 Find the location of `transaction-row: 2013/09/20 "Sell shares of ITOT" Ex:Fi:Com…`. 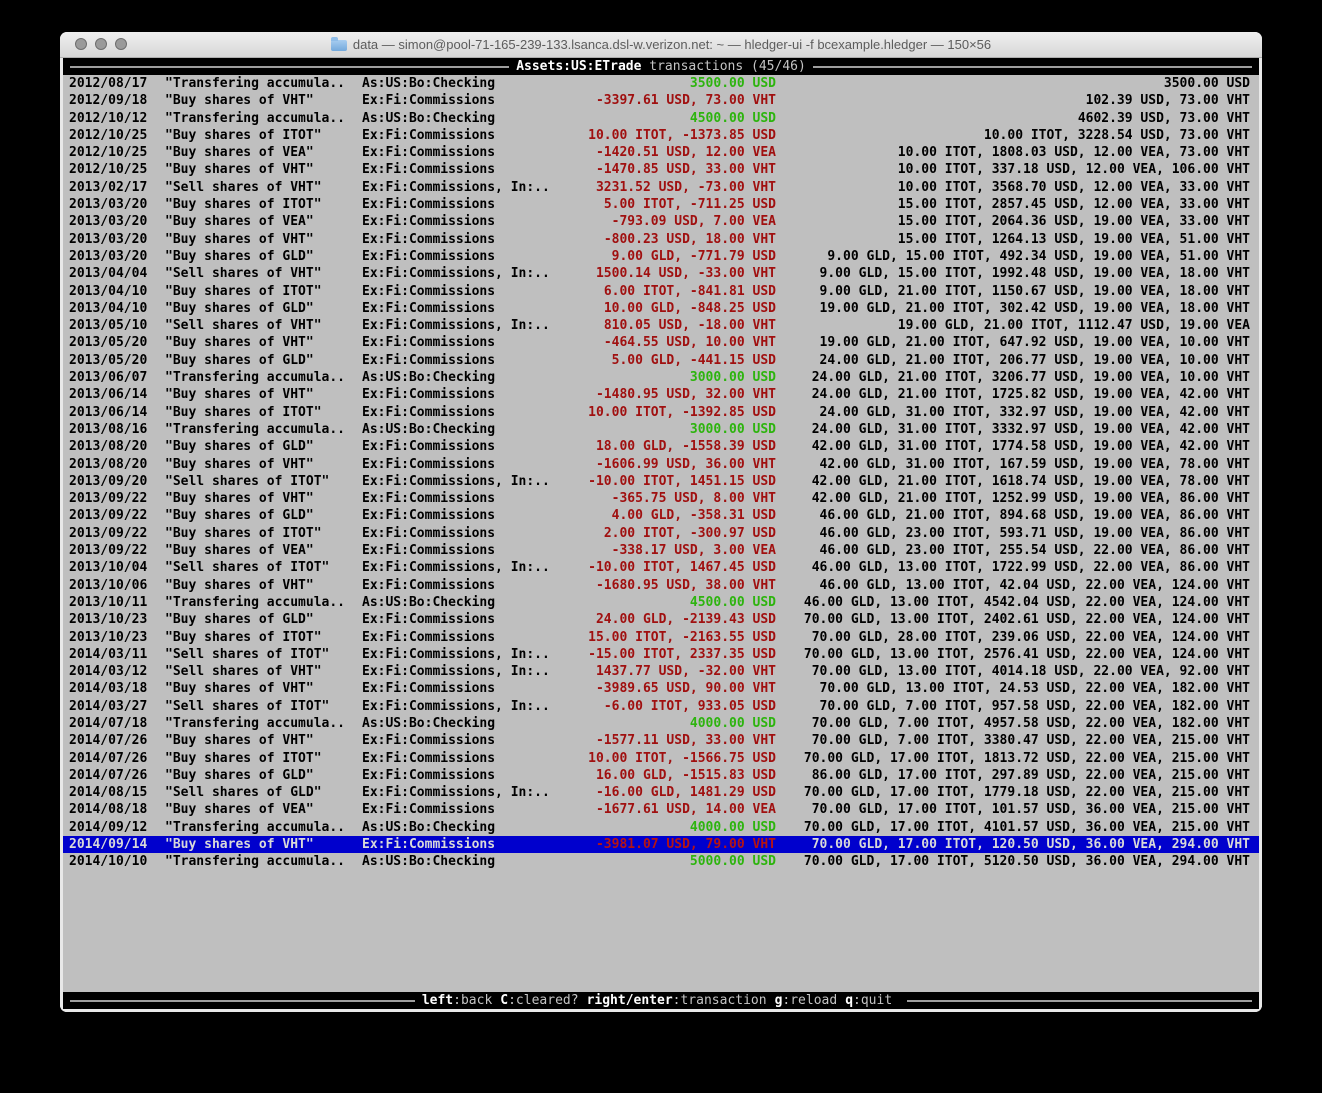

transaction-row: 2013/09/20 "Sell shares of ITOT" Ex:Fi:Com… is located at coordinates (661, 481).